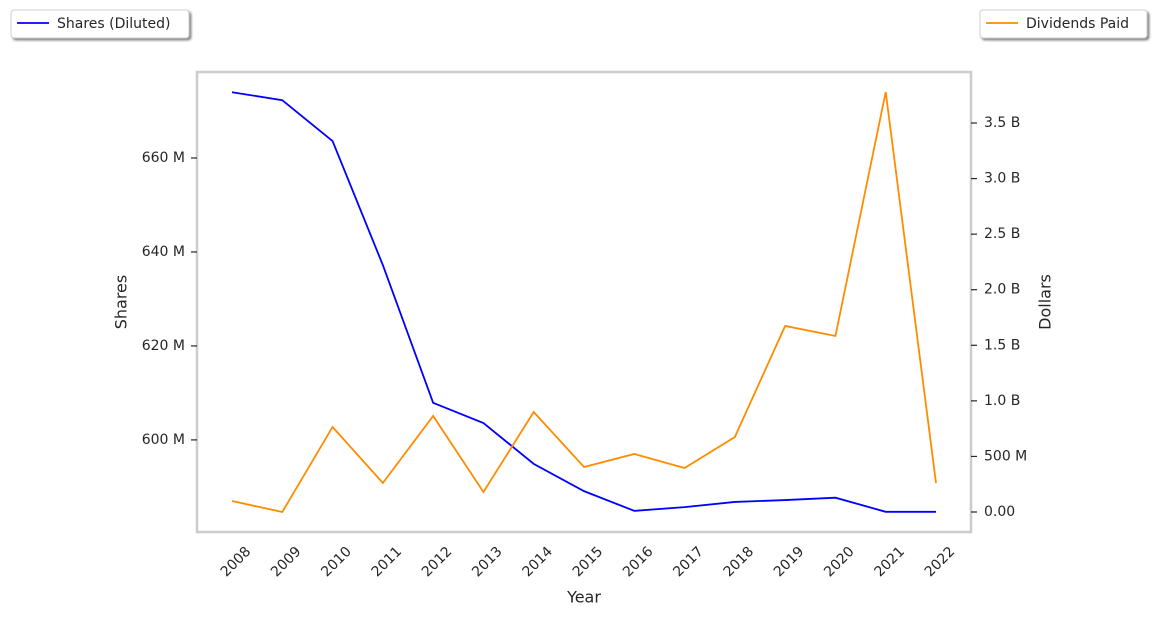  Describe the element at coordinates (940, 562) in the screenshot. I see `x-tick-label: 2022` at that location.